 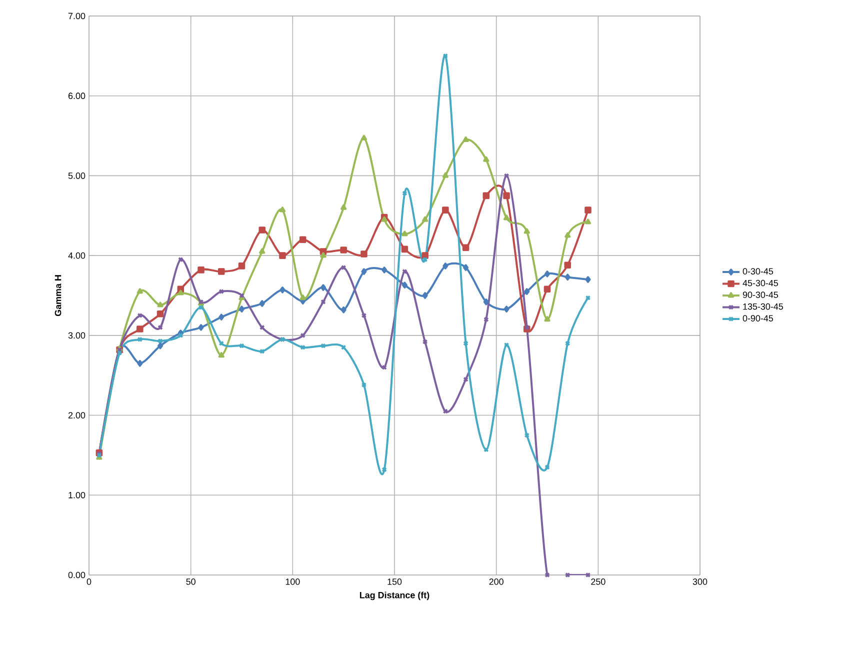 What do you see at coordinates (598, 581) in the screenshot?
I see `x-tick-label: 250` at bounding box center [598, 581].